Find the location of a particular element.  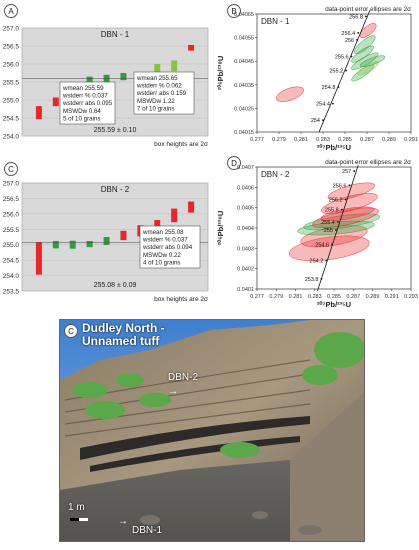

chart-title: DBN - 2 is located at coordinates (275, 174).